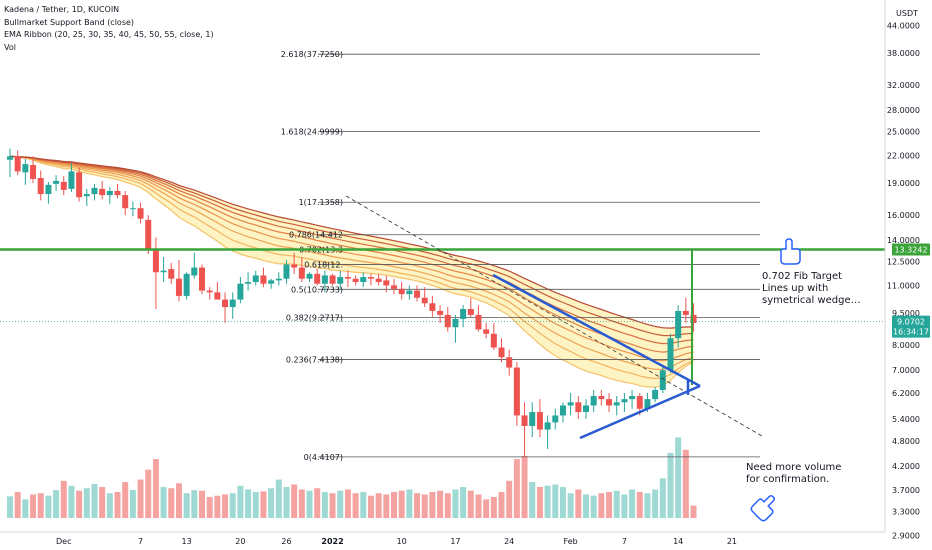 Image resolution: width=932 pixels, height=550 pixels. What do you see at coordinates (906, 370) in the screenshot?
I see `price-tick-label: 7.0000` at bounding box center [906, 370].